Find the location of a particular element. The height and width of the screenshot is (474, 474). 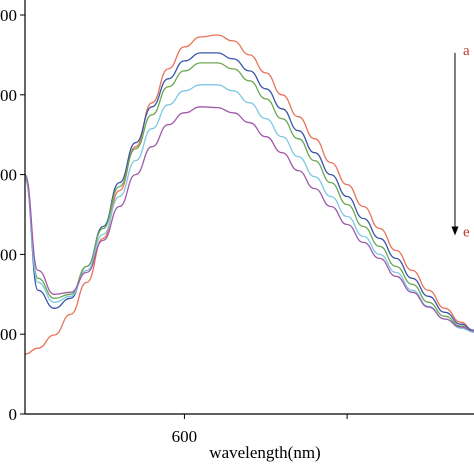

arrow-head is located at coordinates (455, 231).